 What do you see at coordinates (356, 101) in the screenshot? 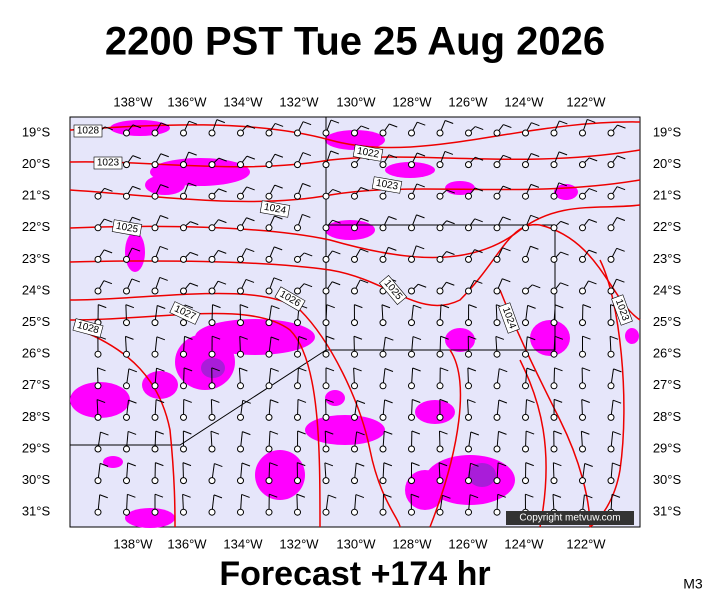
I see `longitude-label: 130°W` at bounding box center [356, 101].